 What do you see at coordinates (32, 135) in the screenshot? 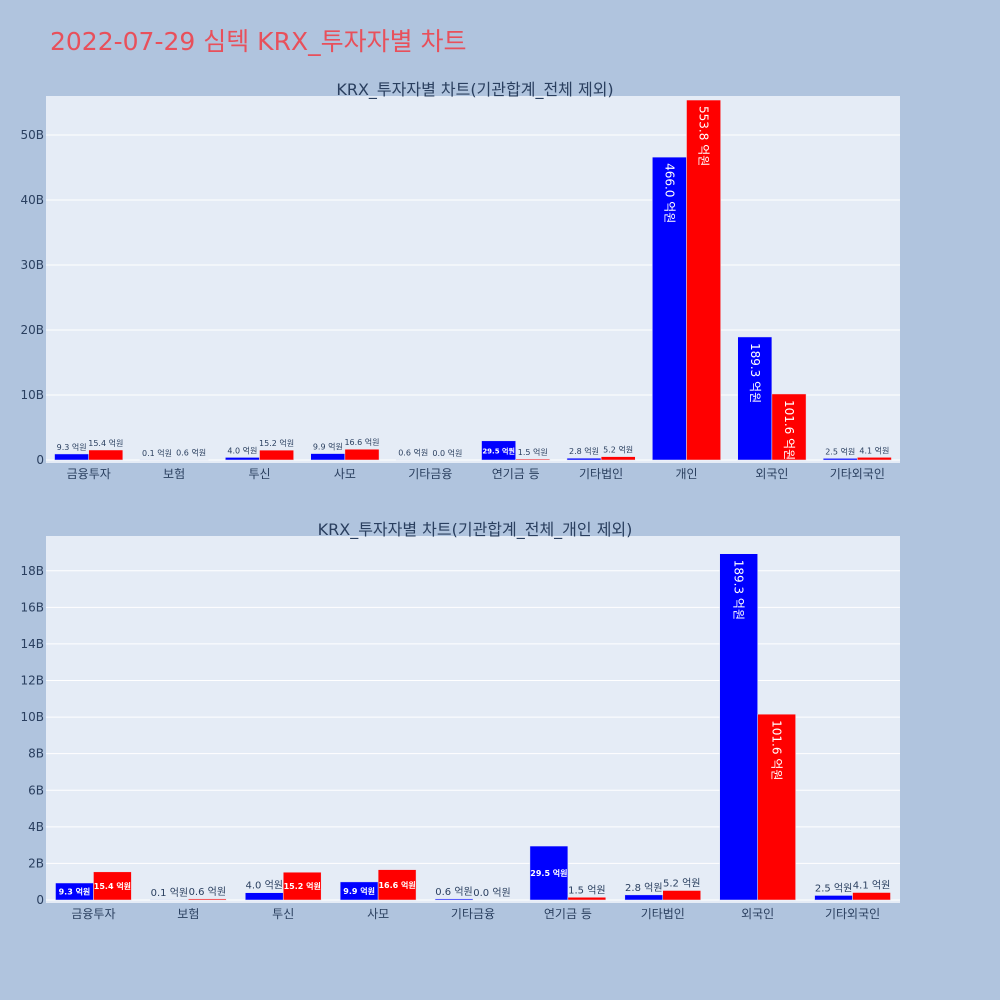
I see `y-tick-label: 50B` at bounding box center [32, 135].